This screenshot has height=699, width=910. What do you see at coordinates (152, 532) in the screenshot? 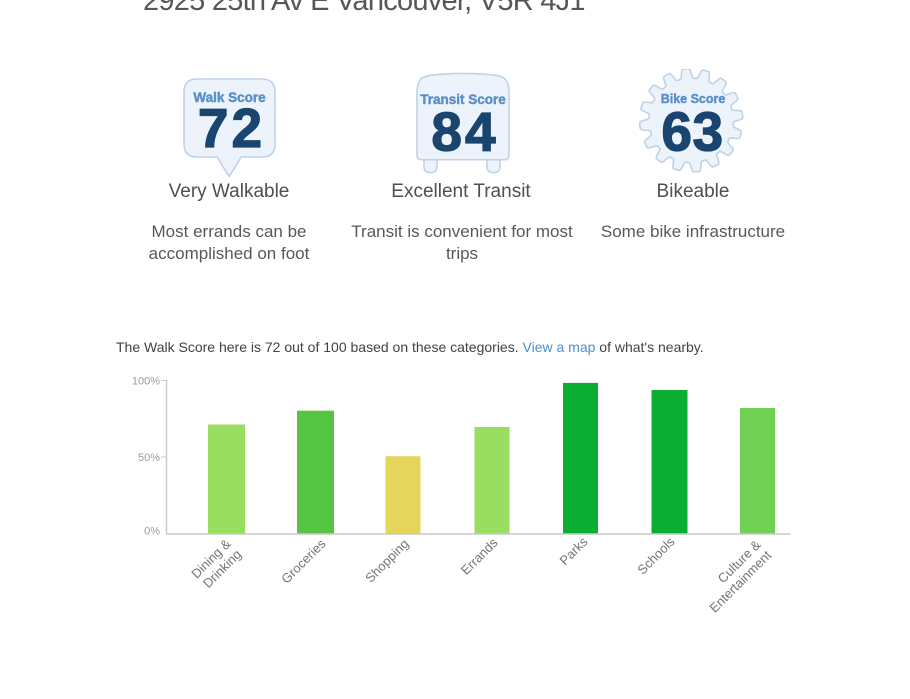
I see `svg-text: 0%` at bounding box center [152, 532].